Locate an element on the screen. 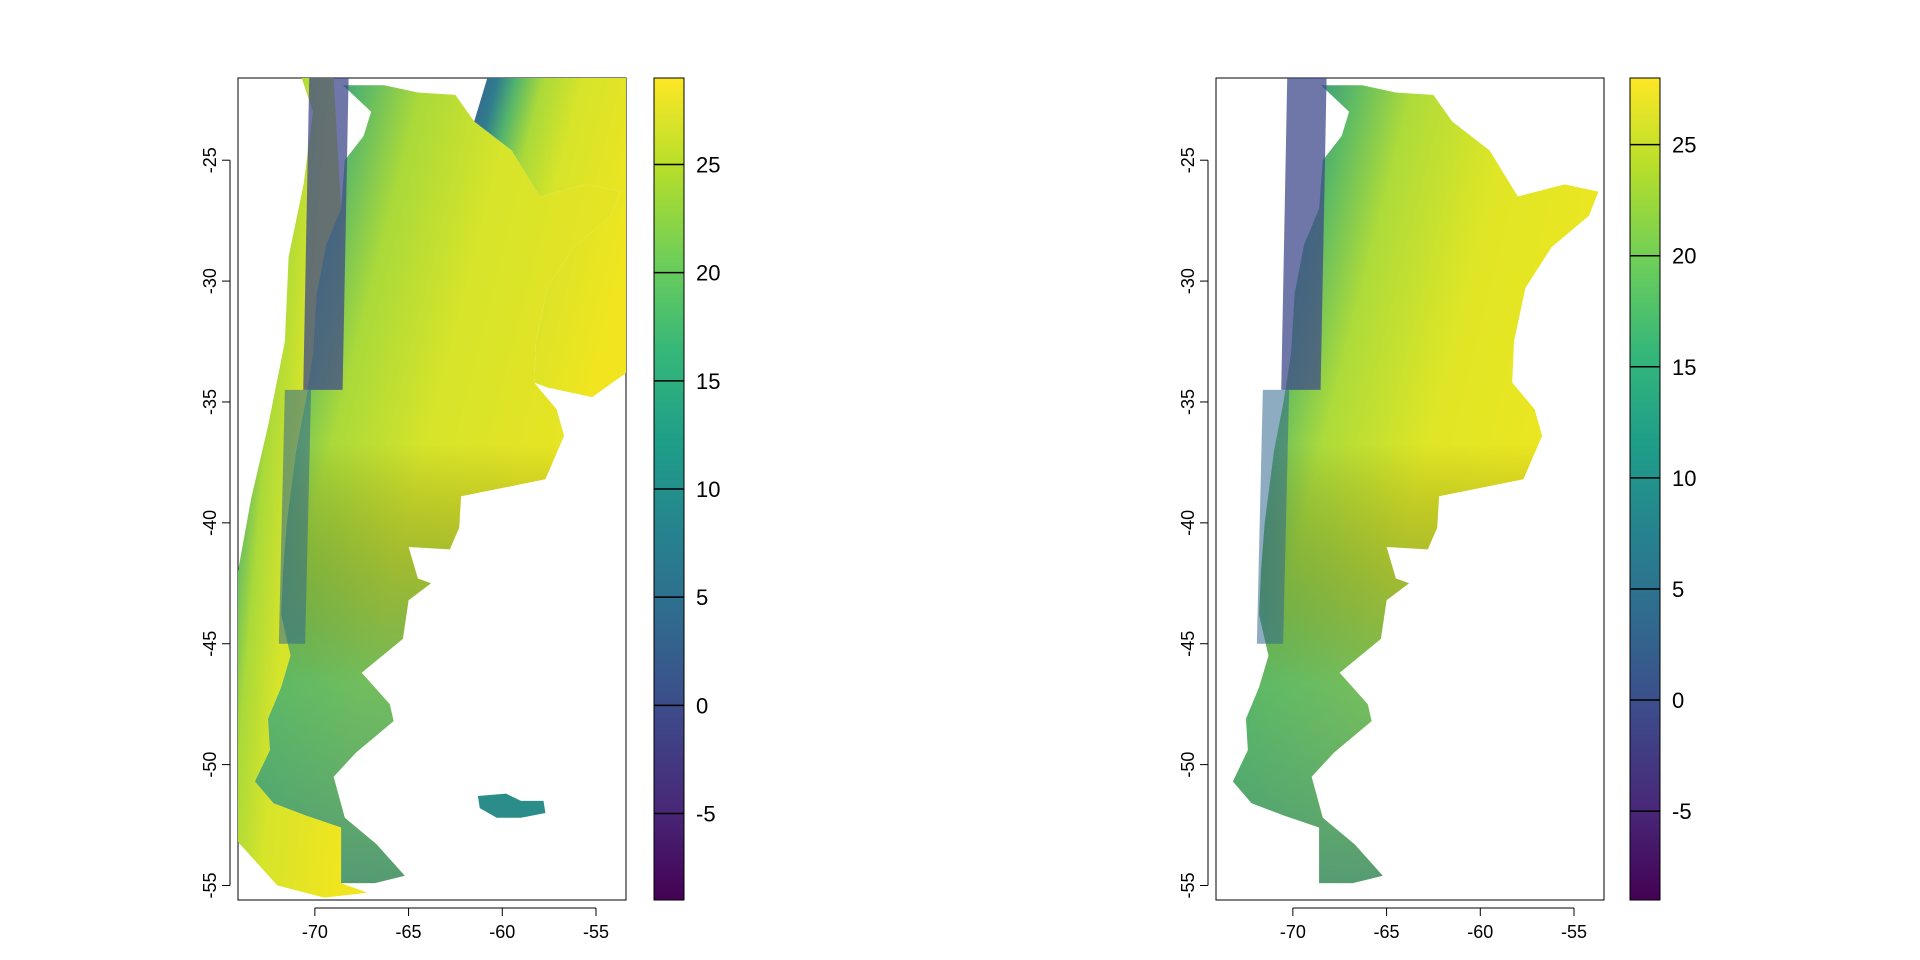 This screenshot has width=1920, height=960. falkland-islands is located at coordinates (511, 805).